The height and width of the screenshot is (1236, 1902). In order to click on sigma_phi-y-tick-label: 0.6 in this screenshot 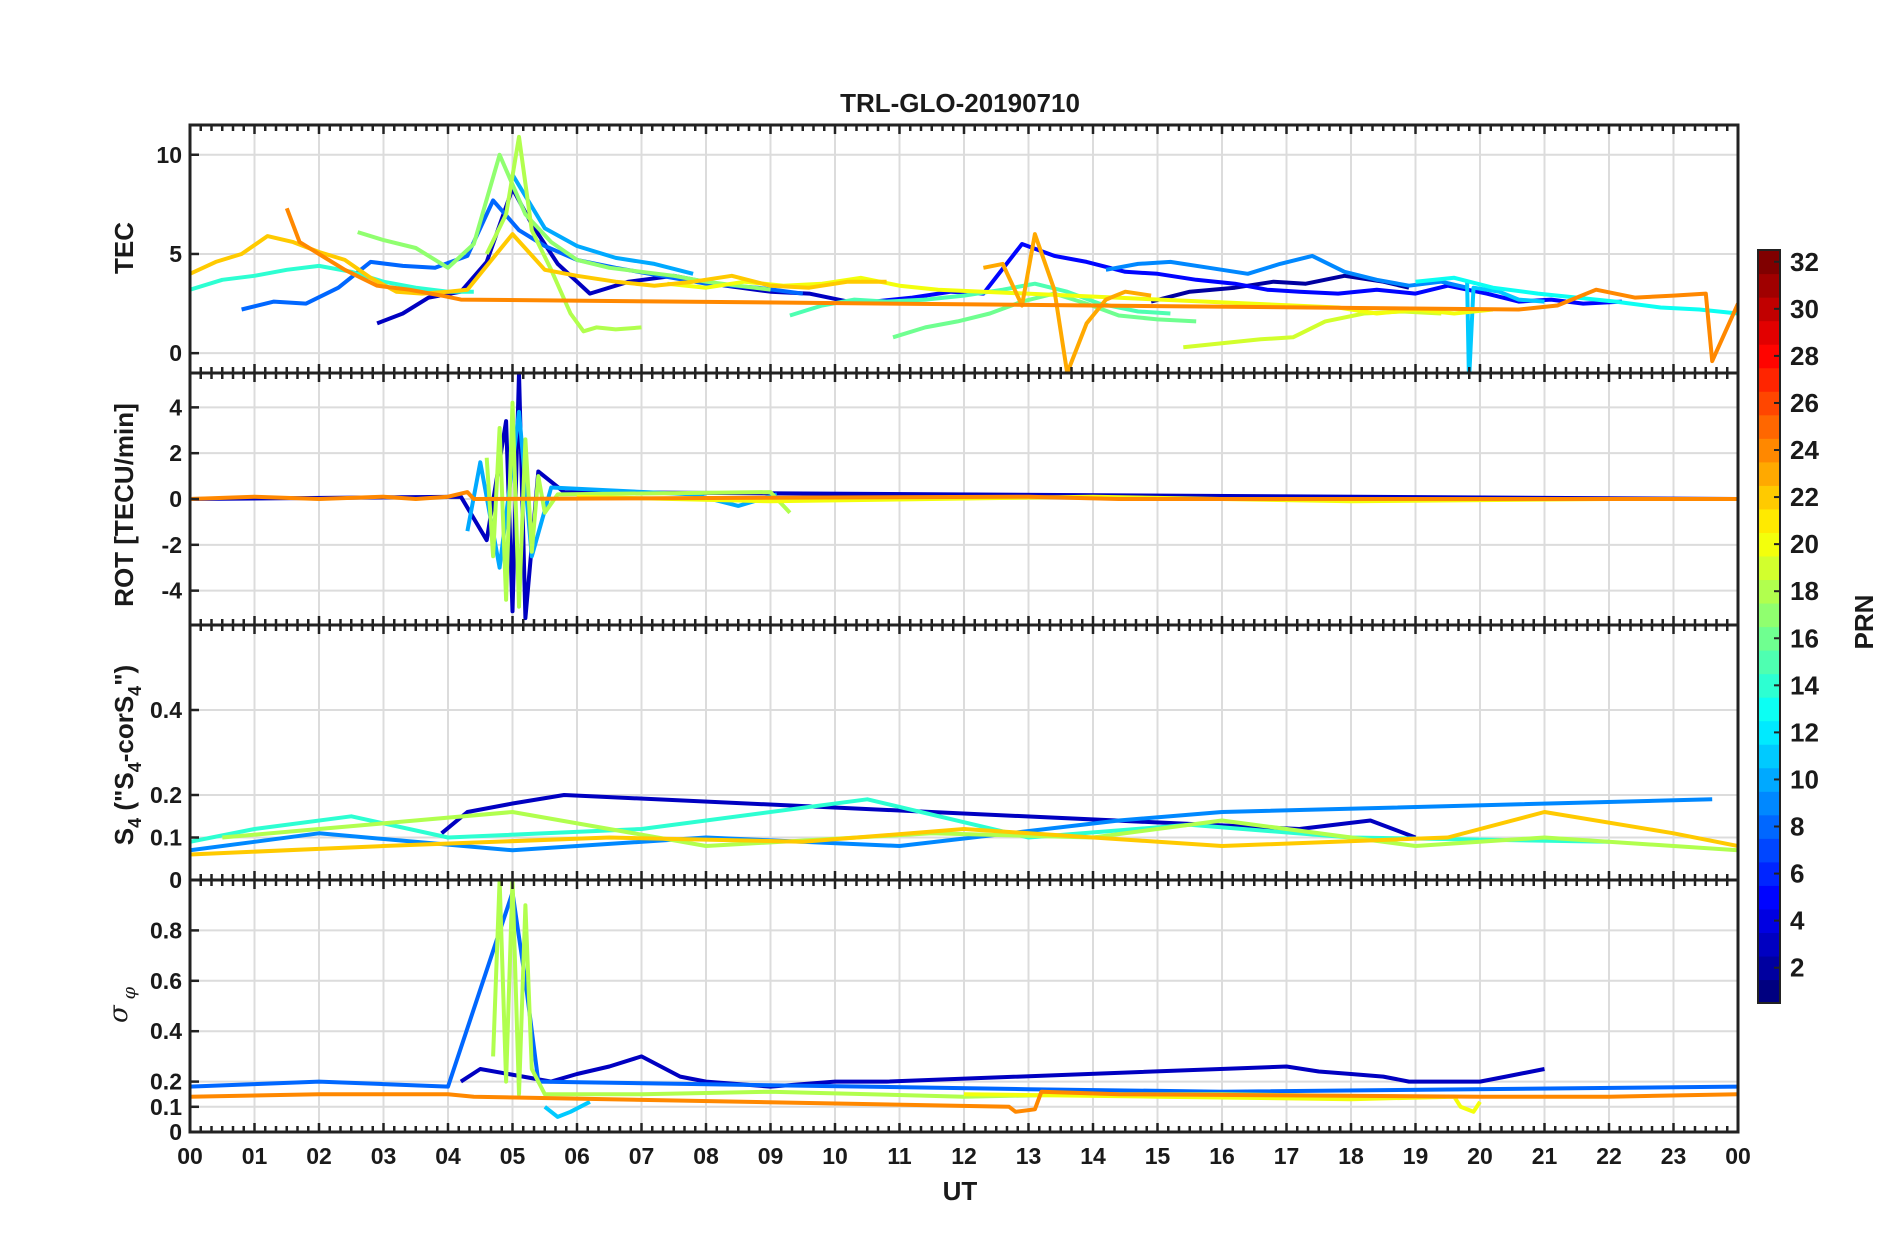, I will do `click(166, 981)`.